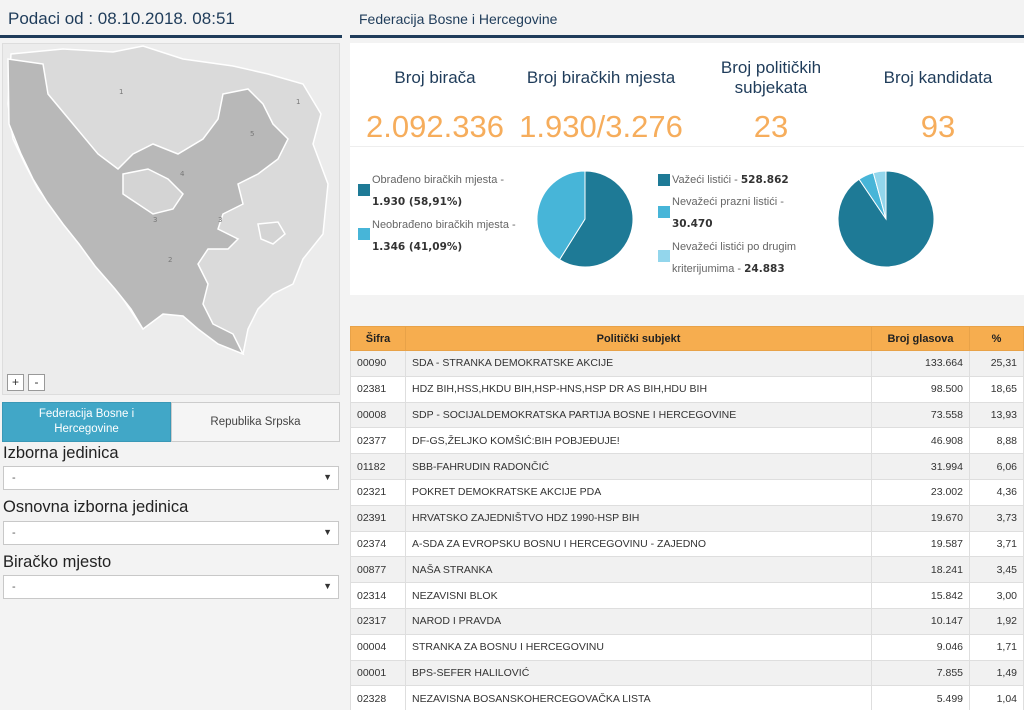 This screenshot has height=710, width=1024. I want to click on tab-rs: Republika Srpska, so click(255, 422).